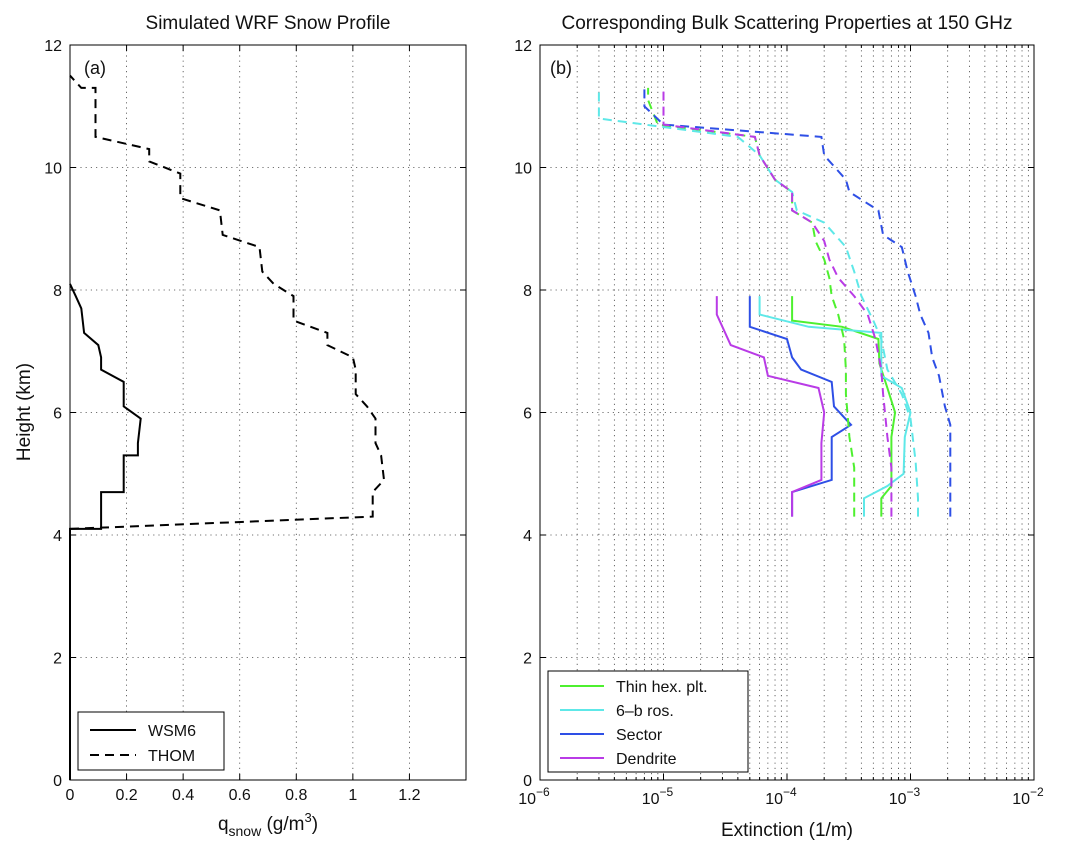 This screenshot has height=843, width=1074. What do you see at coordinates (105, 531) in the screenshot?
I see `series-line-wsm6` at bounding box center [105, 531].